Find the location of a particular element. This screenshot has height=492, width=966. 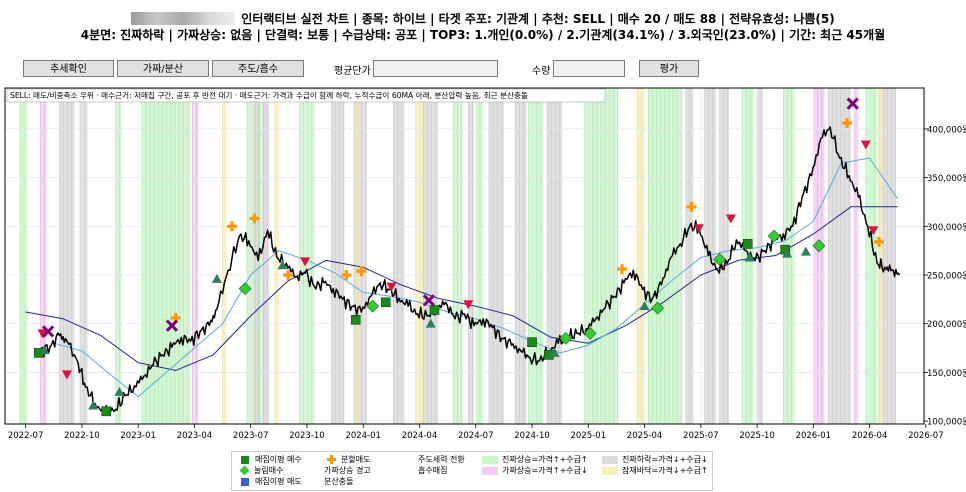

trend-check-button: 추세확인 is located at coordinates (68, 68).